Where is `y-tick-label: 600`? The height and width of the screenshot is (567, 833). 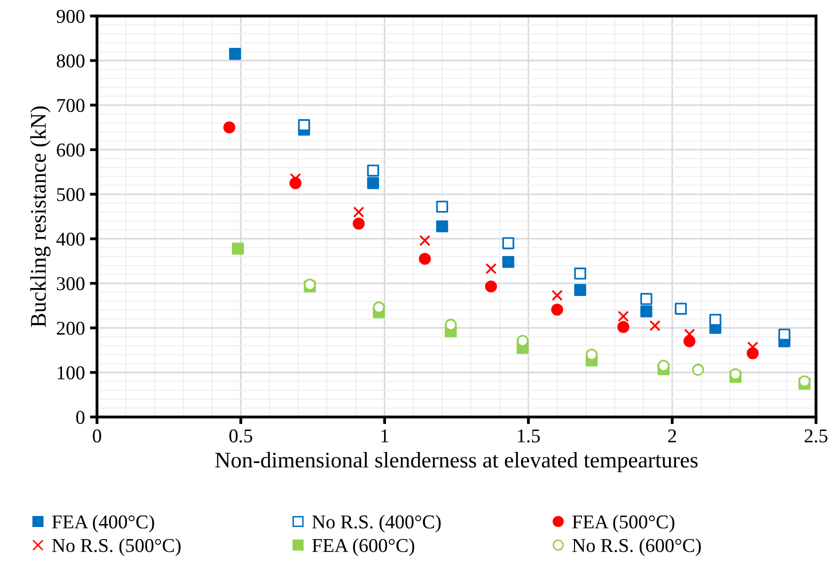 y-tick-label: 600 is located at coordinates (70, 150).